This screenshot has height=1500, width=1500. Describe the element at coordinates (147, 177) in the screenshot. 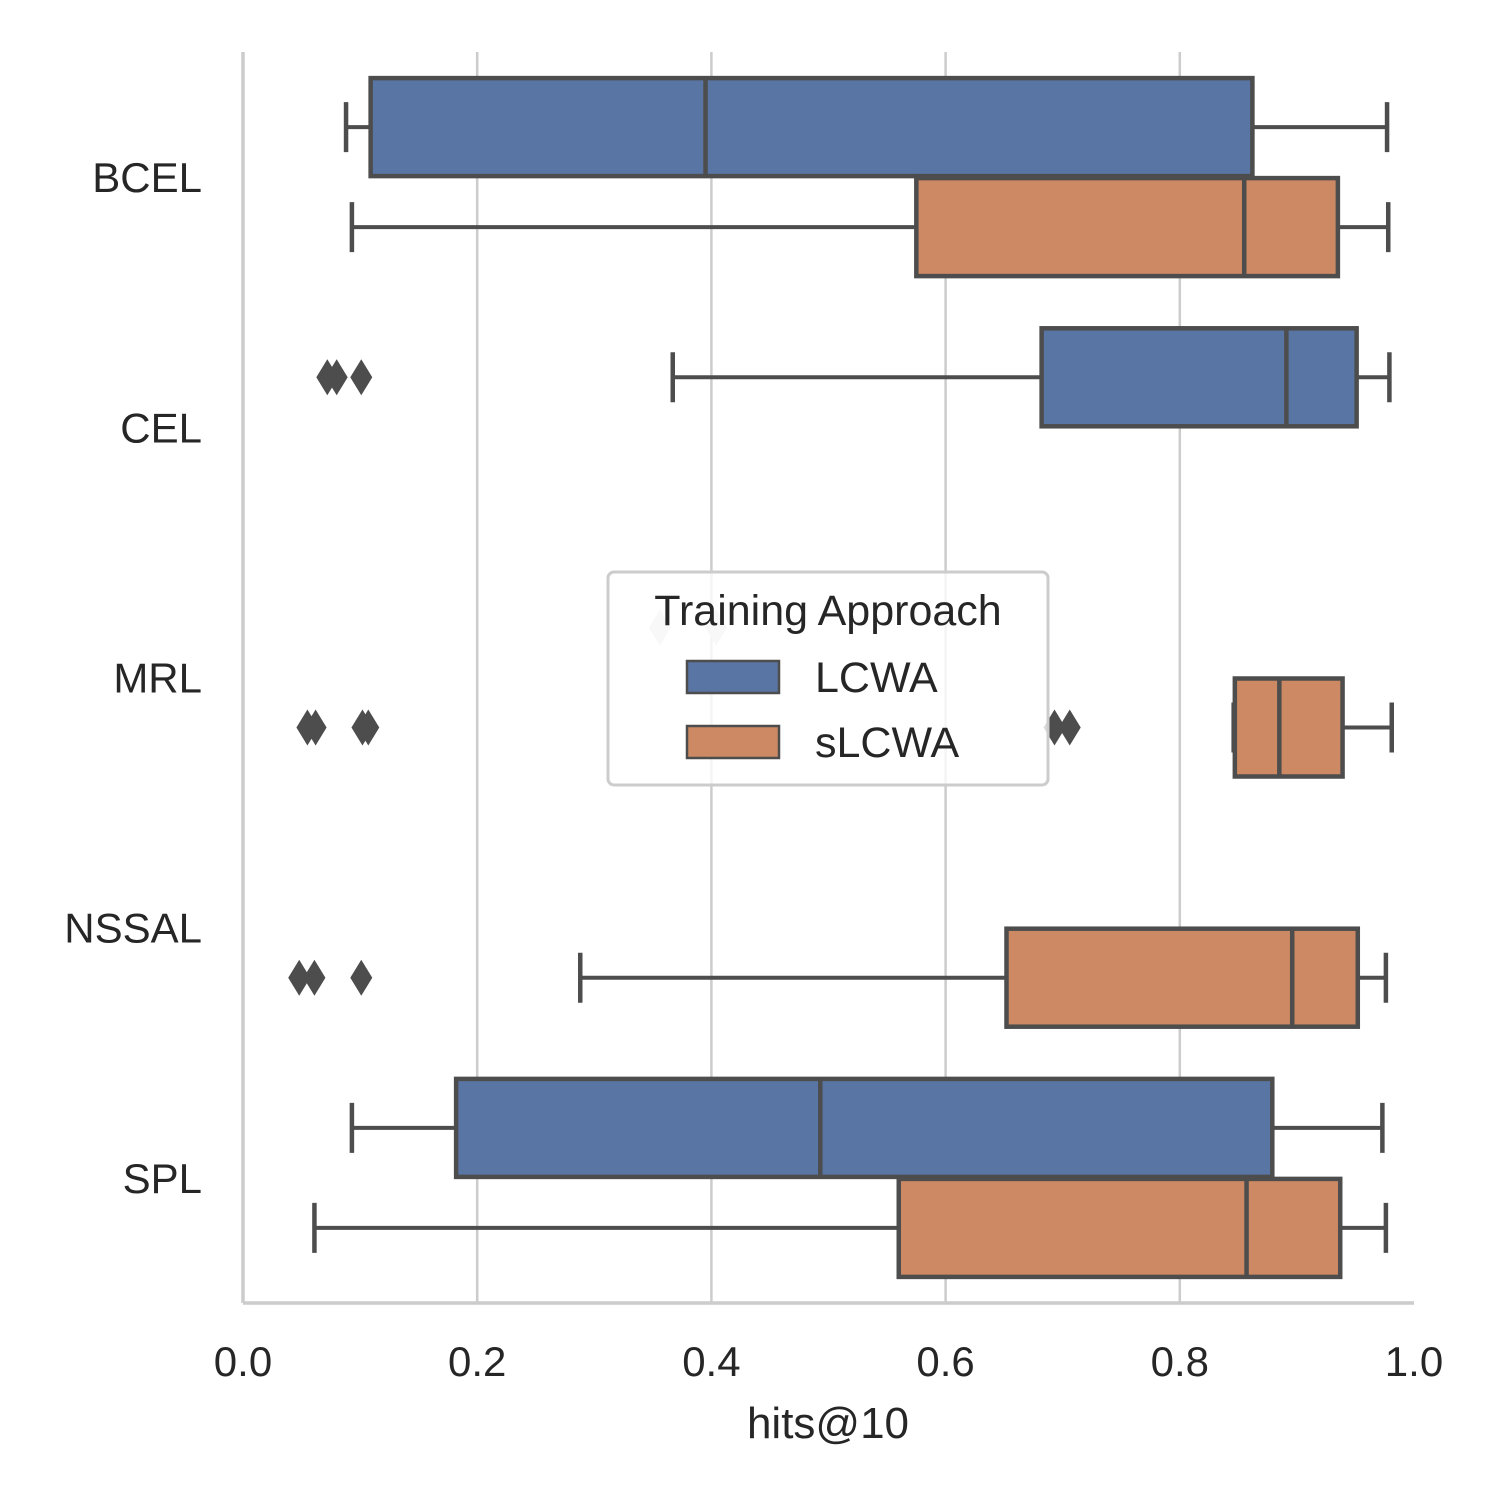

I see `y-tick-label-bcel: BCEL` at that location.